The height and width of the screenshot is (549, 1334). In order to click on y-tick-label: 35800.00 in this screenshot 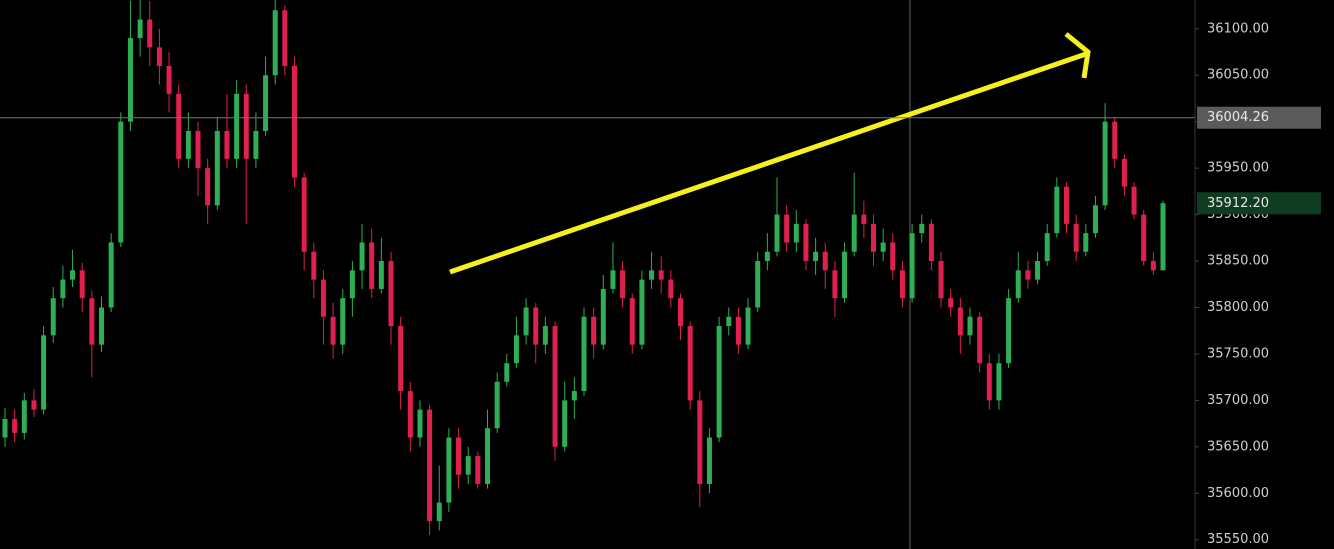, I will do `click(1238, 307)`.